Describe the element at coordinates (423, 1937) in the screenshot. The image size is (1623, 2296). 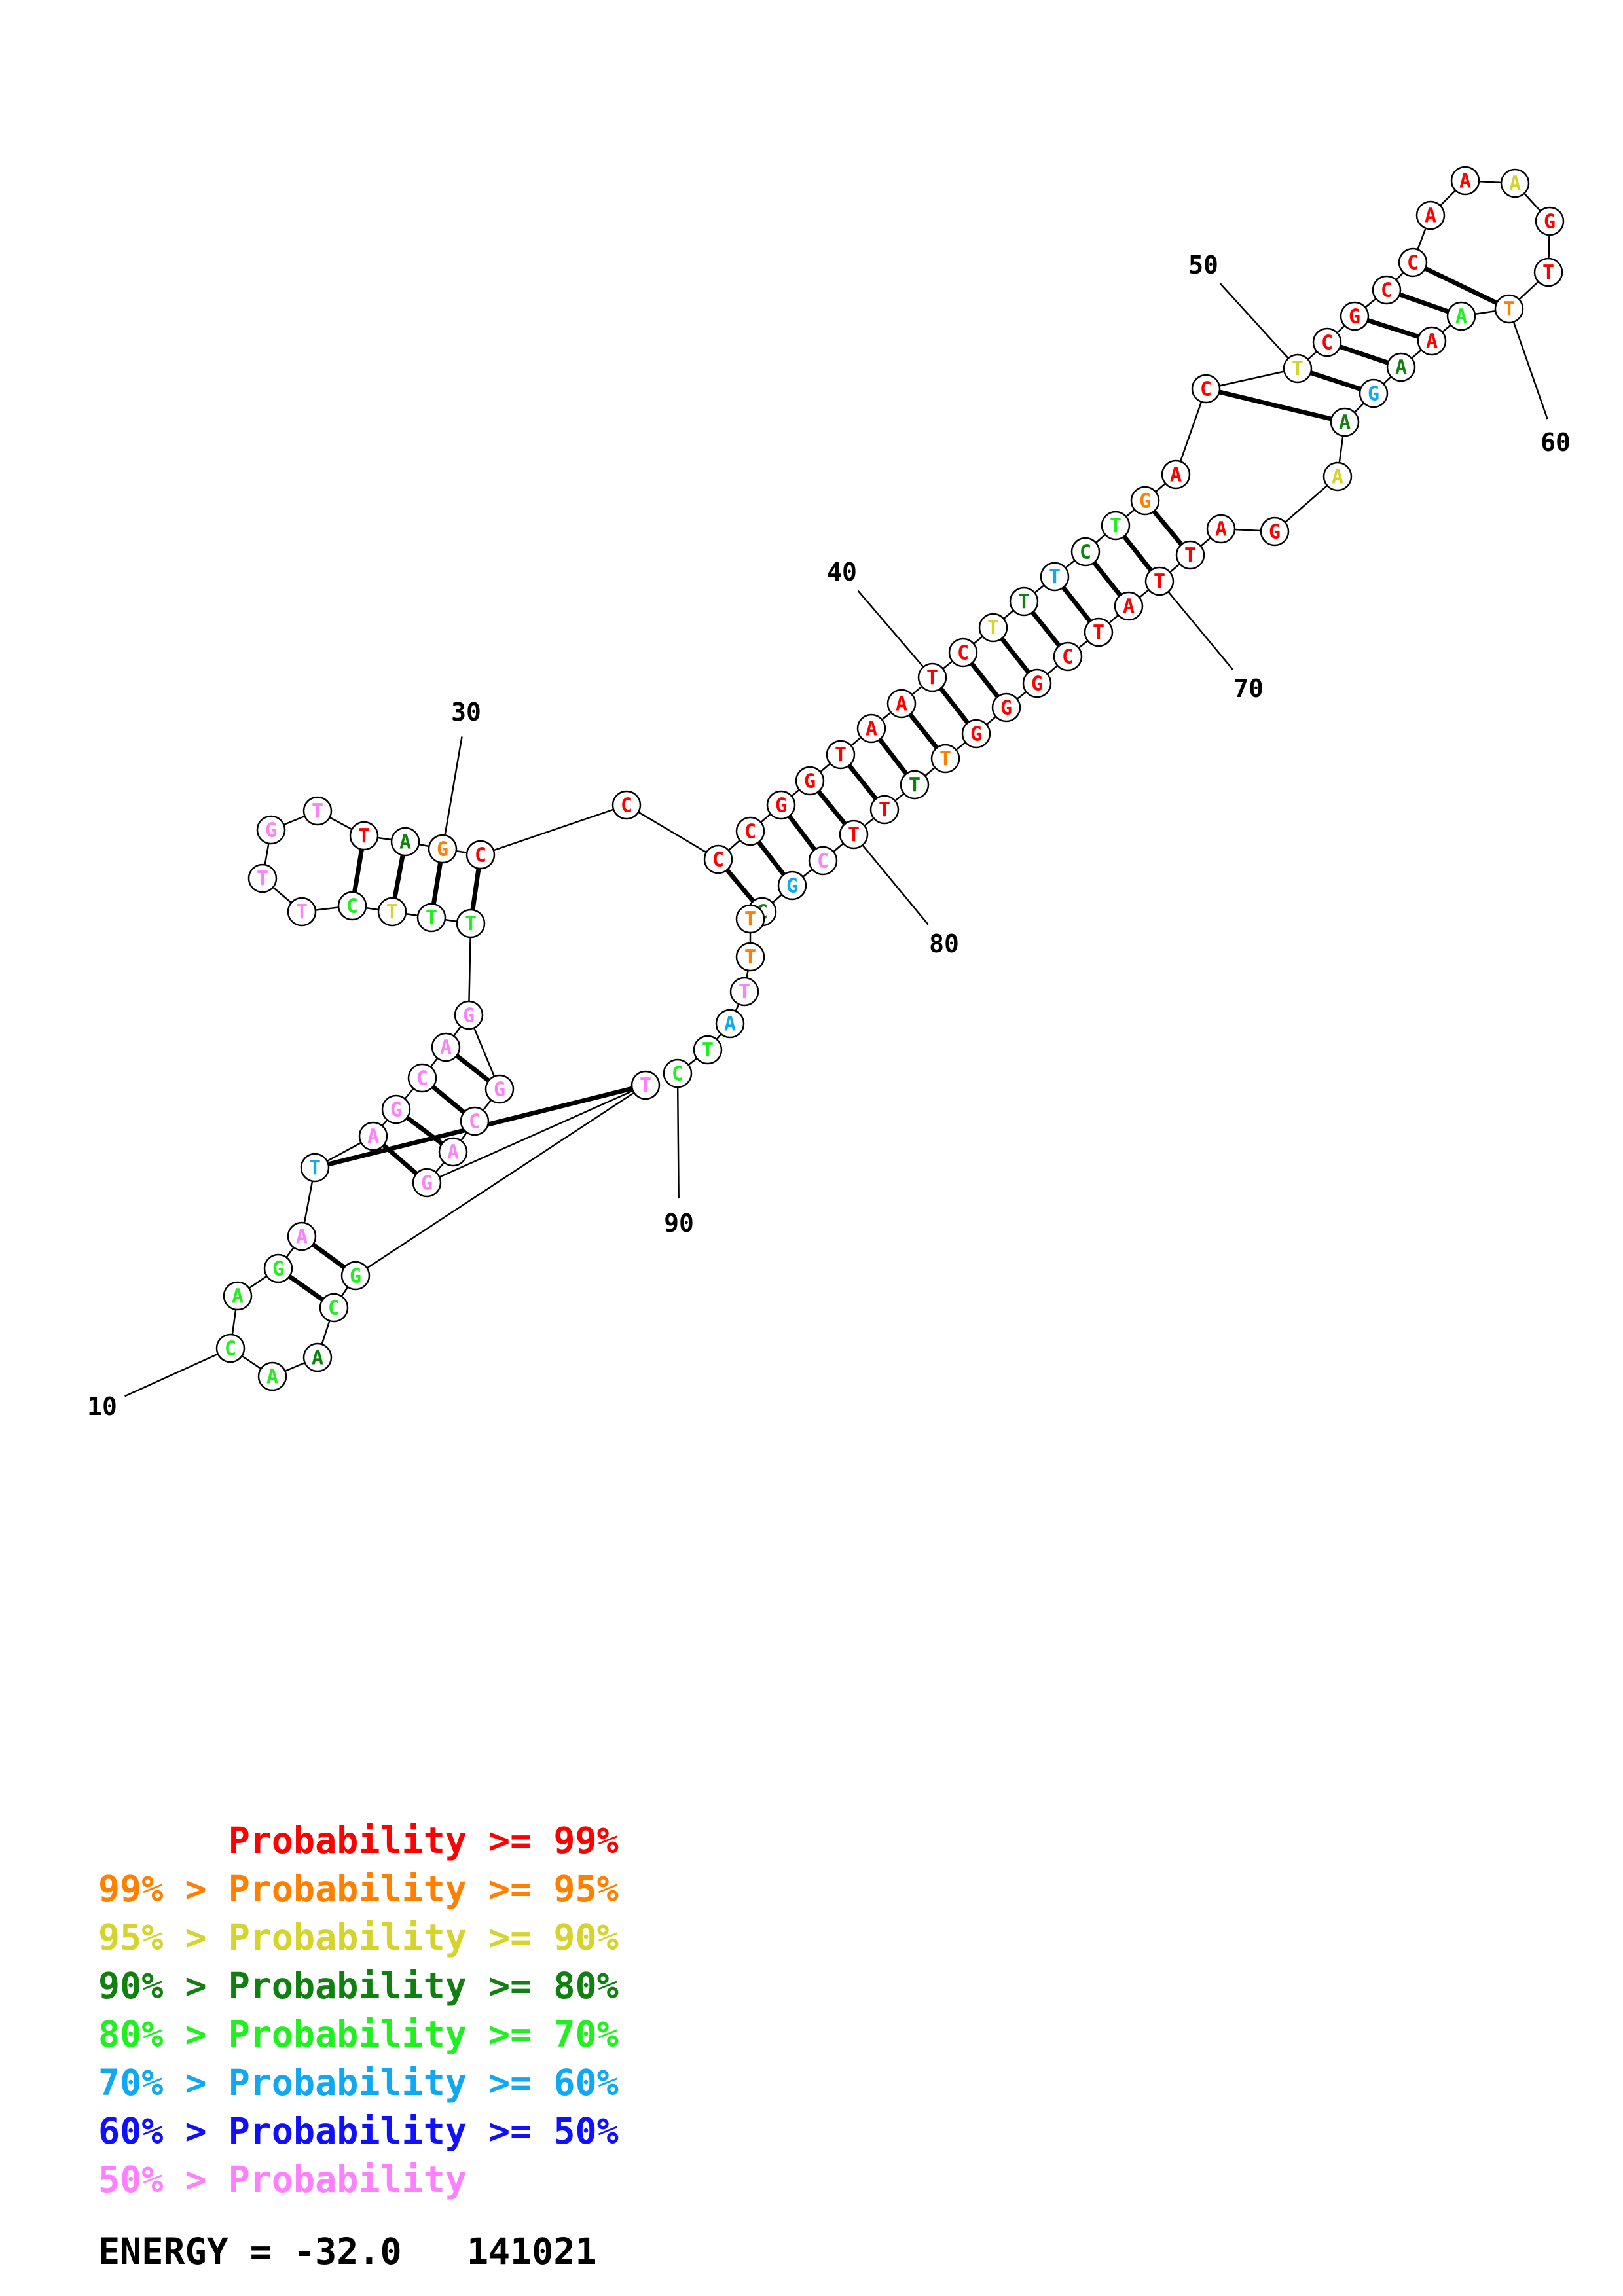
I see `legend-label: Probability >= 90%` at that location.